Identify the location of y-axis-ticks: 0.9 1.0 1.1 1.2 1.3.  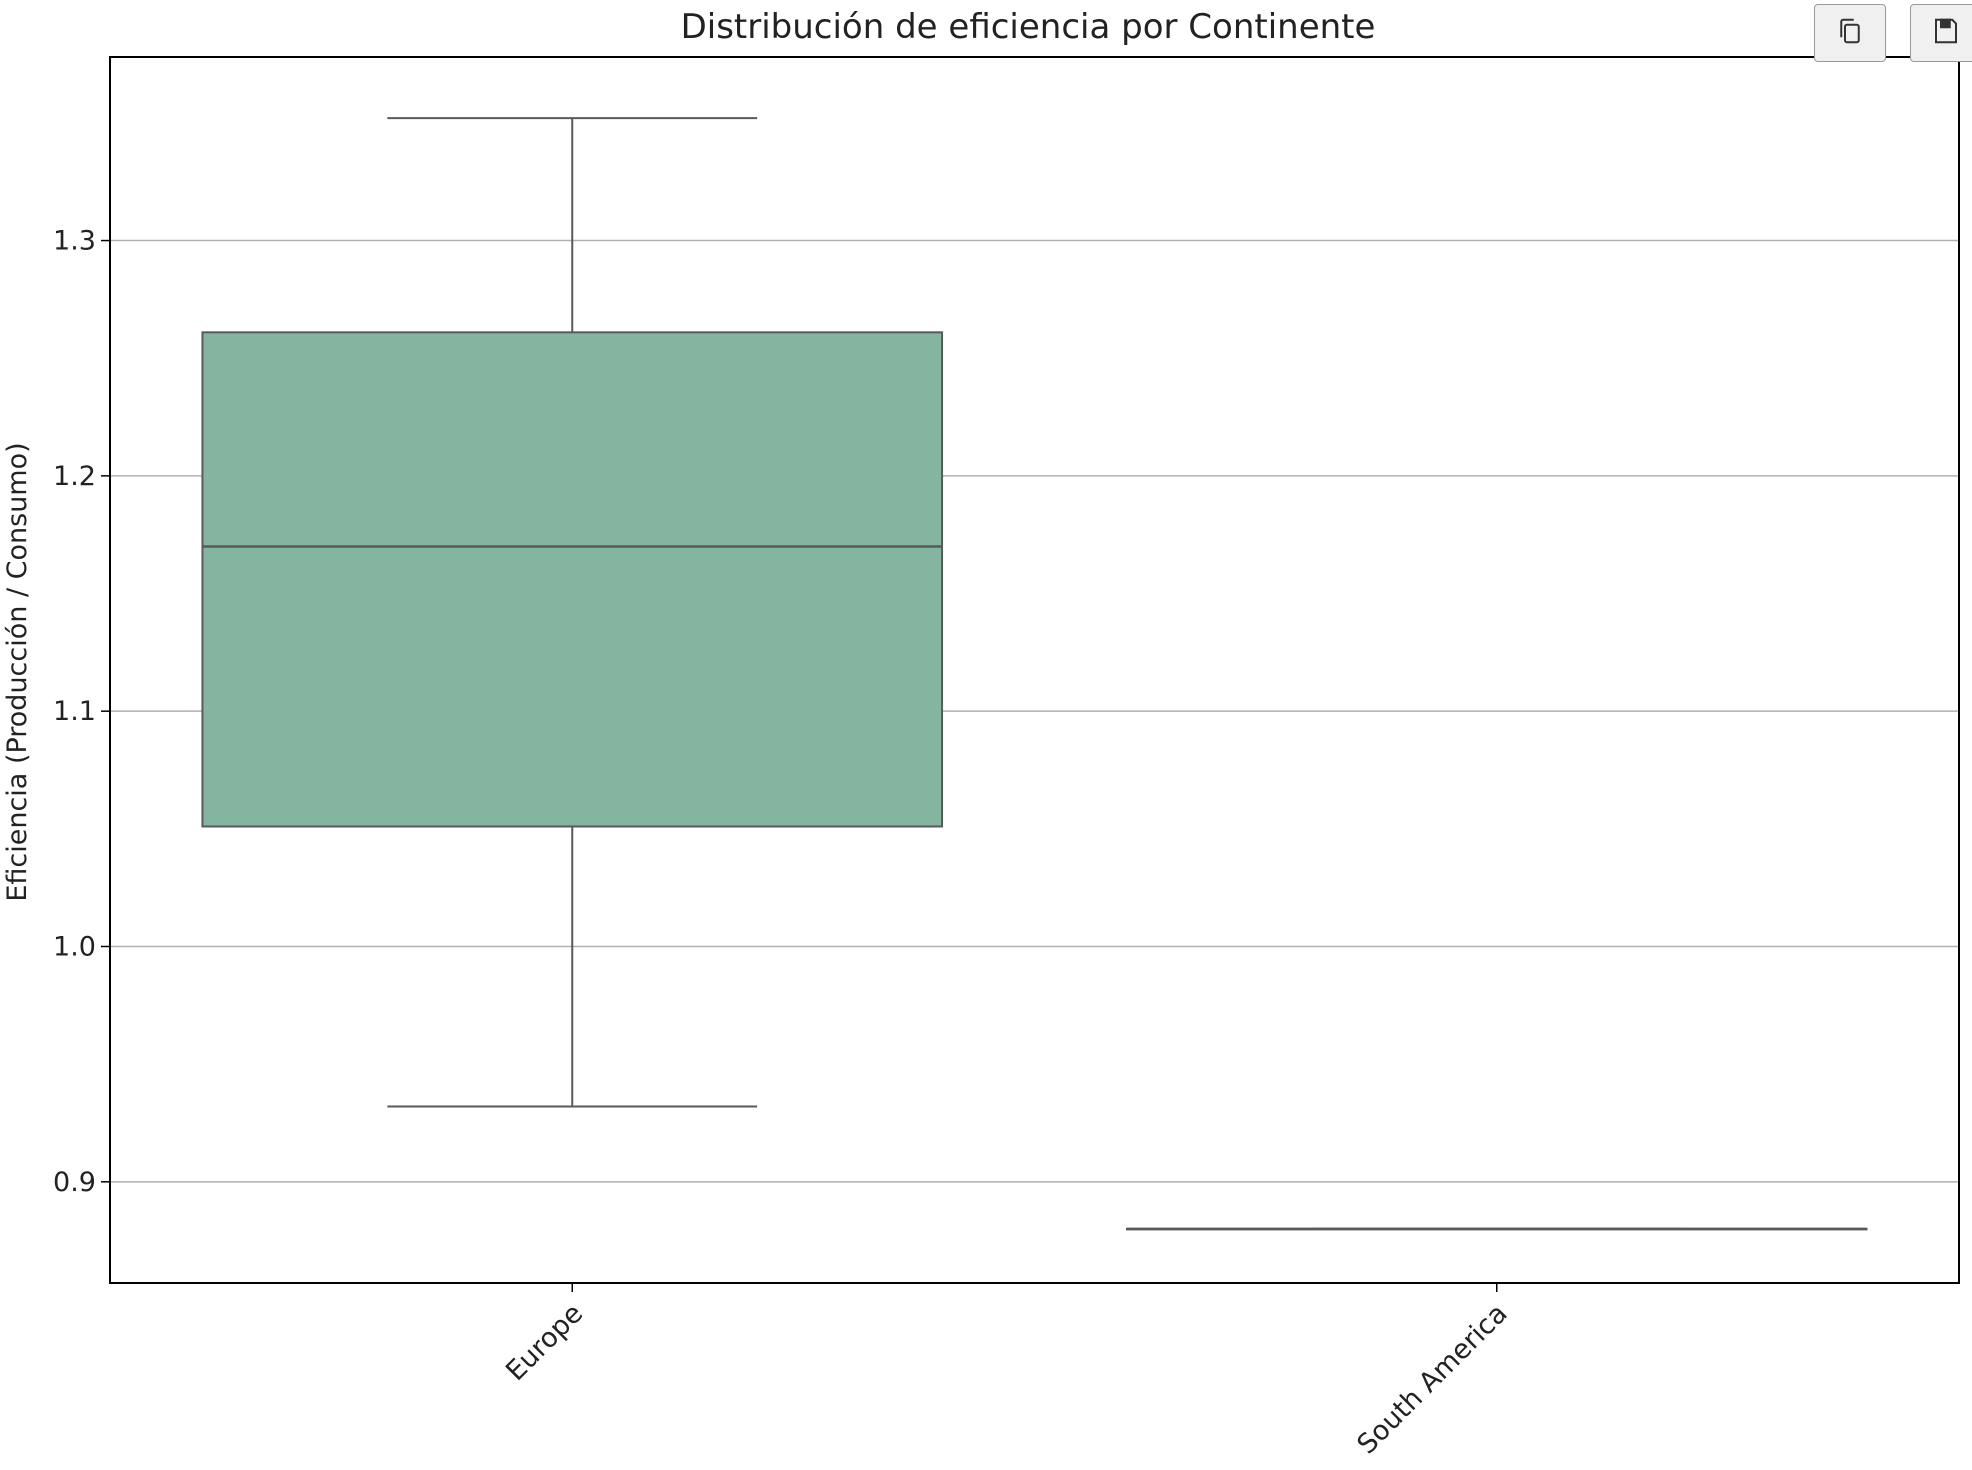
(81, 712).